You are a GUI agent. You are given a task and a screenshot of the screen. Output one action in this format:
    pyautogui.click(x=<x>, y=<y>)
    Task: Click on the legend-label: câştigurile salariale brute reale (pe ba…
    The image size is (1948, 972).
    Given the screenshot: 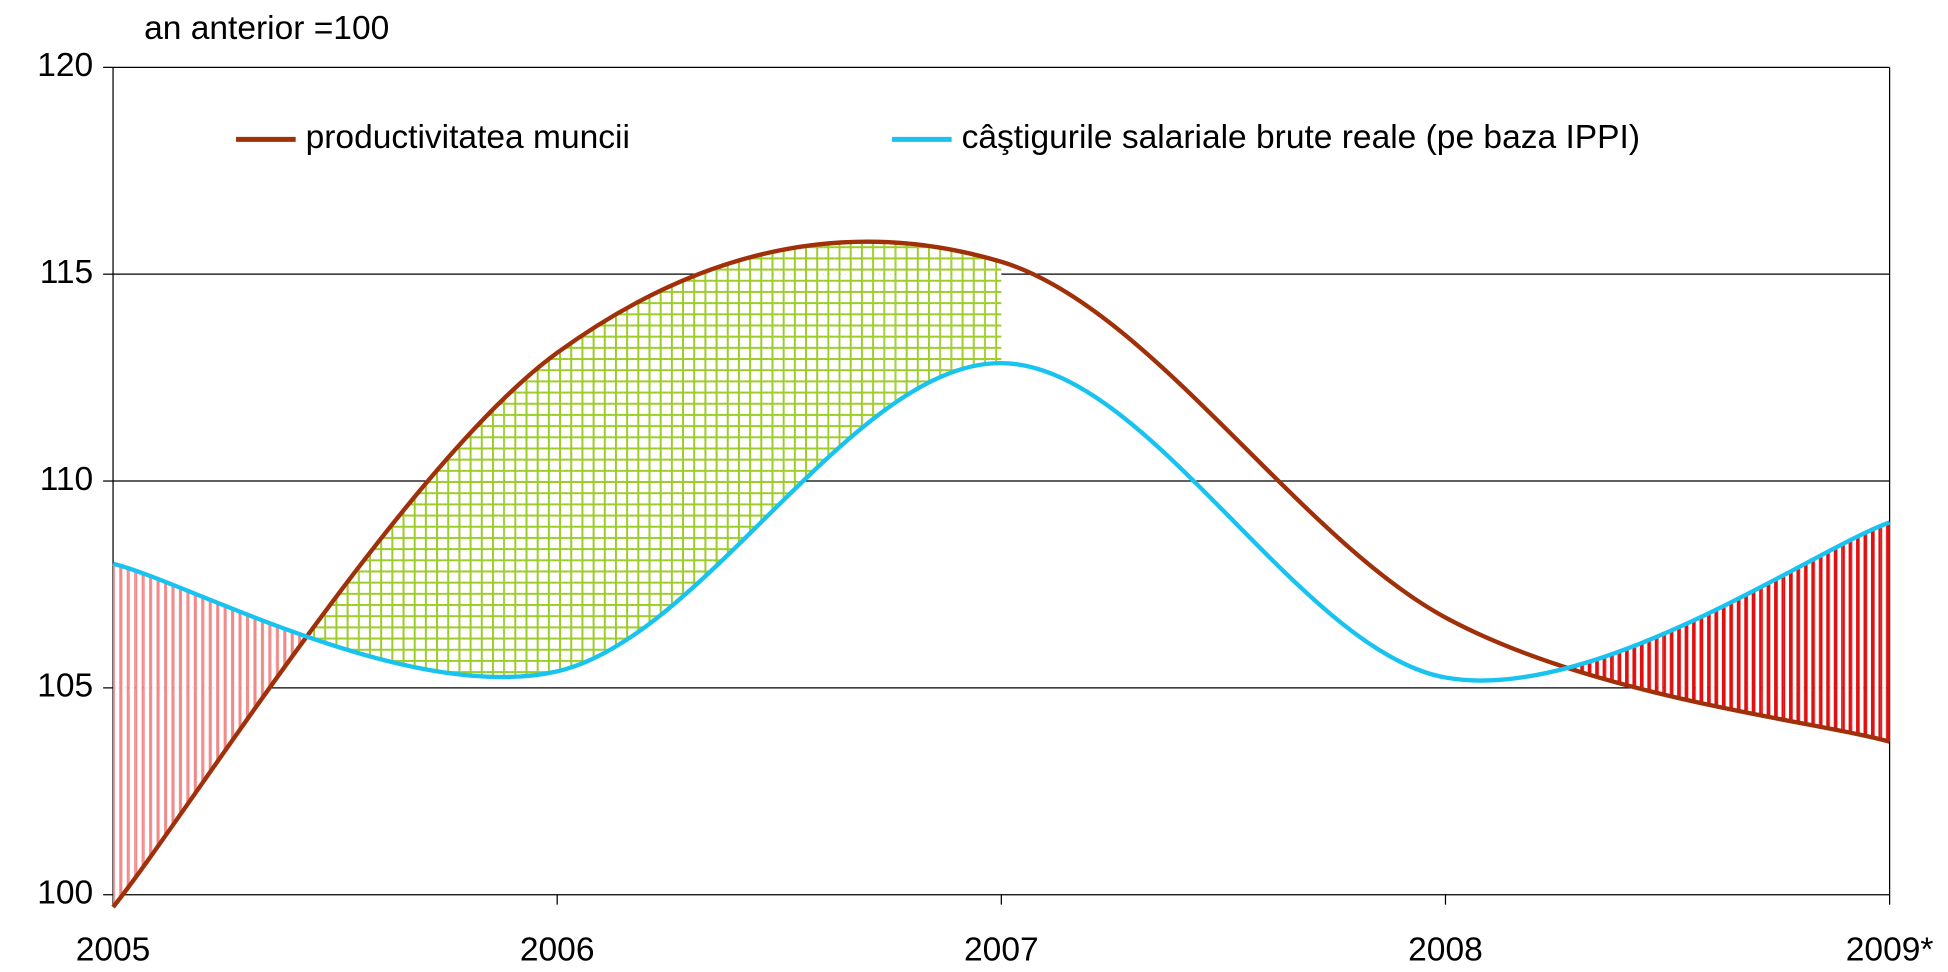 What is the action you would take?
    pyautogui.click(x=1301, y=137)
    